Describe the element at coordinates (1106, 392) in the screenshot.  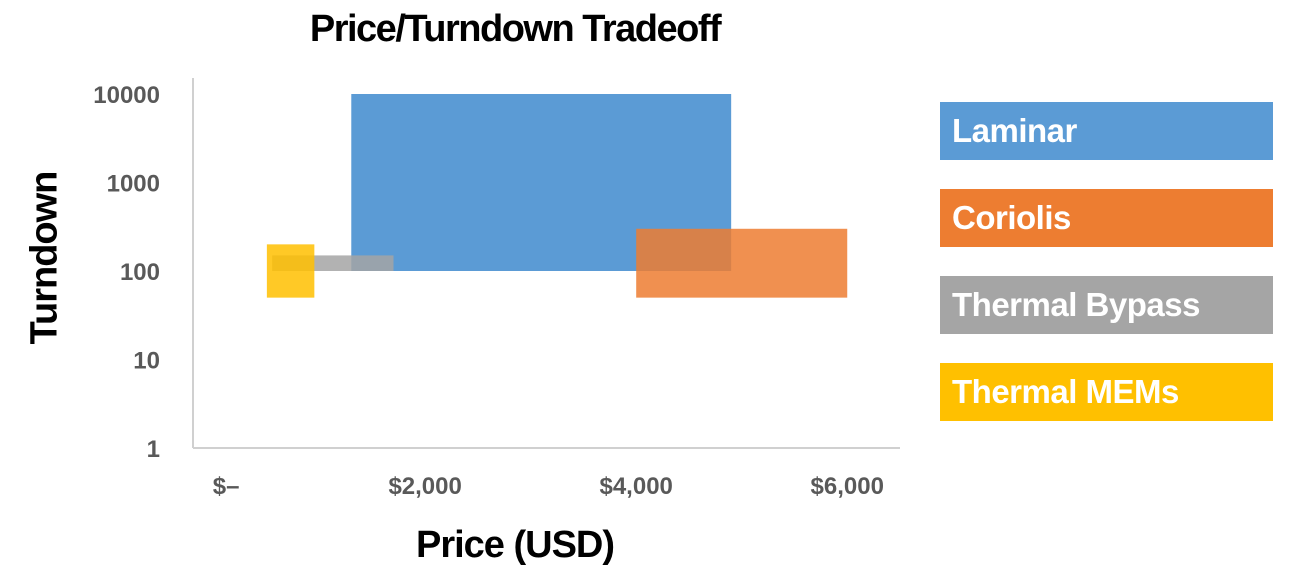
I see `legend-item-thermal-mems: Thermal MEMs` at that location.